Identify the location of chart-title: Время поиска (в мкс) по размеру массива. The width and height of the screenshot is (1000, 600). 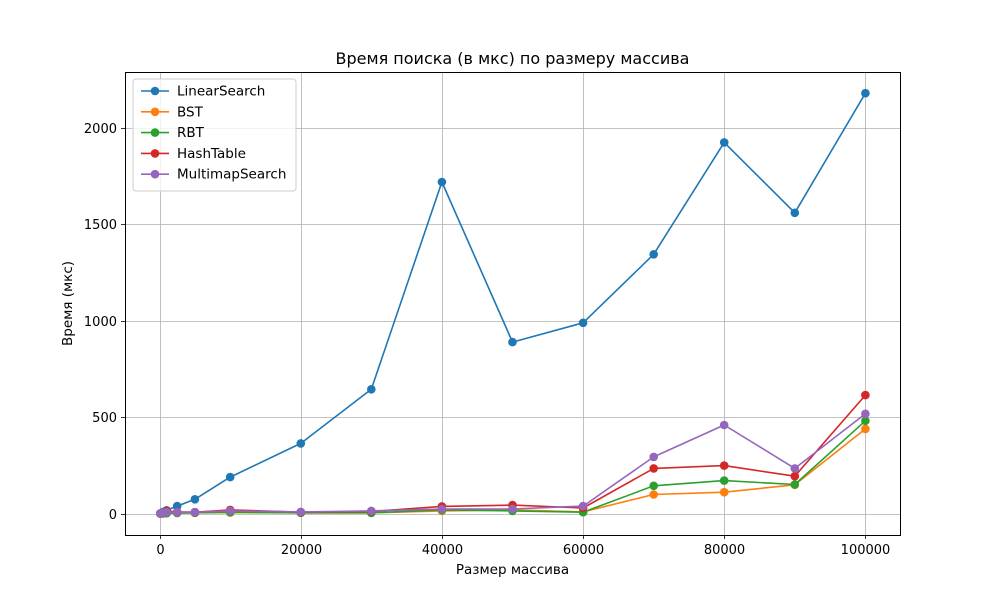
(513, 58).